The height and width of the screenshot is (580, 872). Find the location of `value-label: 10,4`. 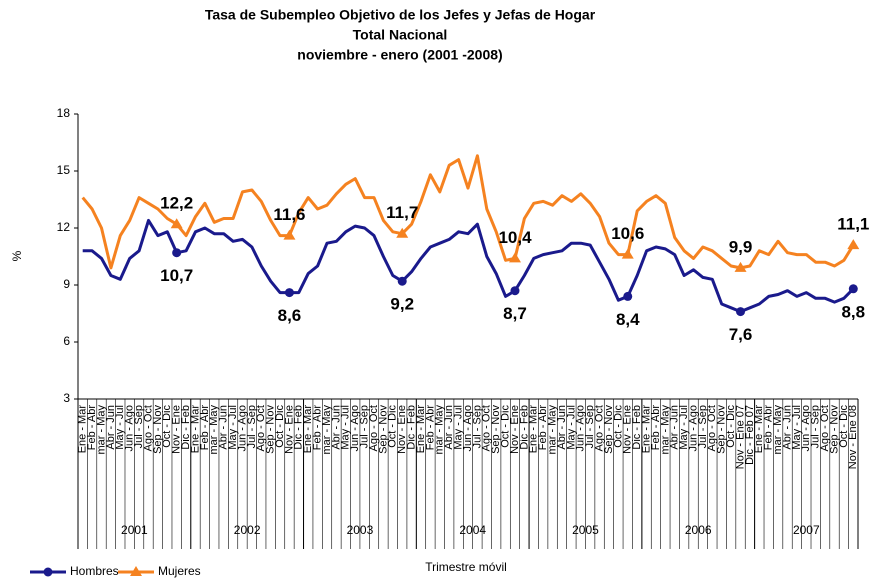

value-label: 10,4 is located at coordinates (515, 237).